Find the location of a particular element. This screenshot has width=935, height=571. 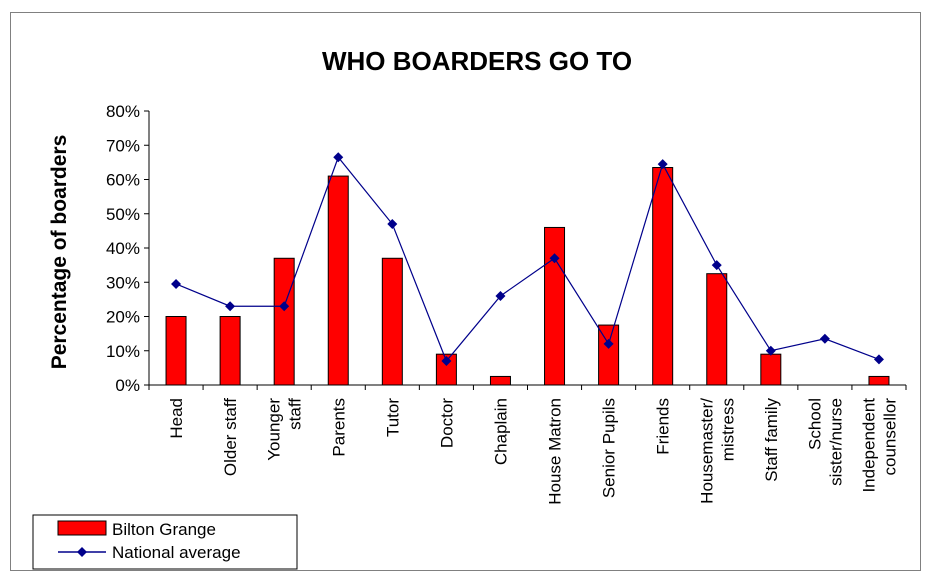

x-tick-label: House Matron is located at coordinates (555, 451).